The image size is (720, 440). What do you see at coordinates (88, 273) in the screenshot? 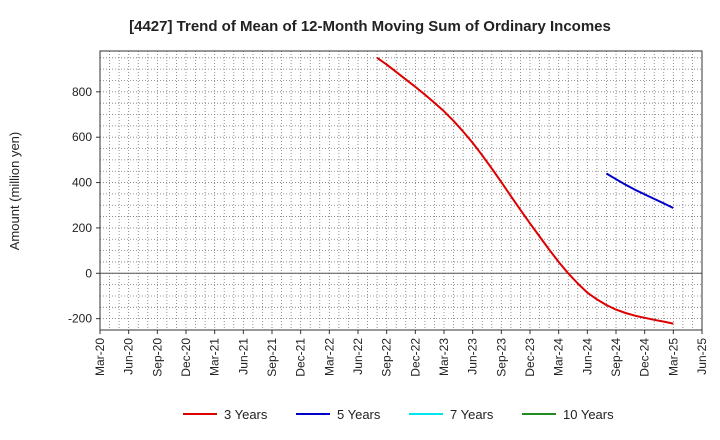
I see `y-tick-label: 0` at bounding box center [88, 273].